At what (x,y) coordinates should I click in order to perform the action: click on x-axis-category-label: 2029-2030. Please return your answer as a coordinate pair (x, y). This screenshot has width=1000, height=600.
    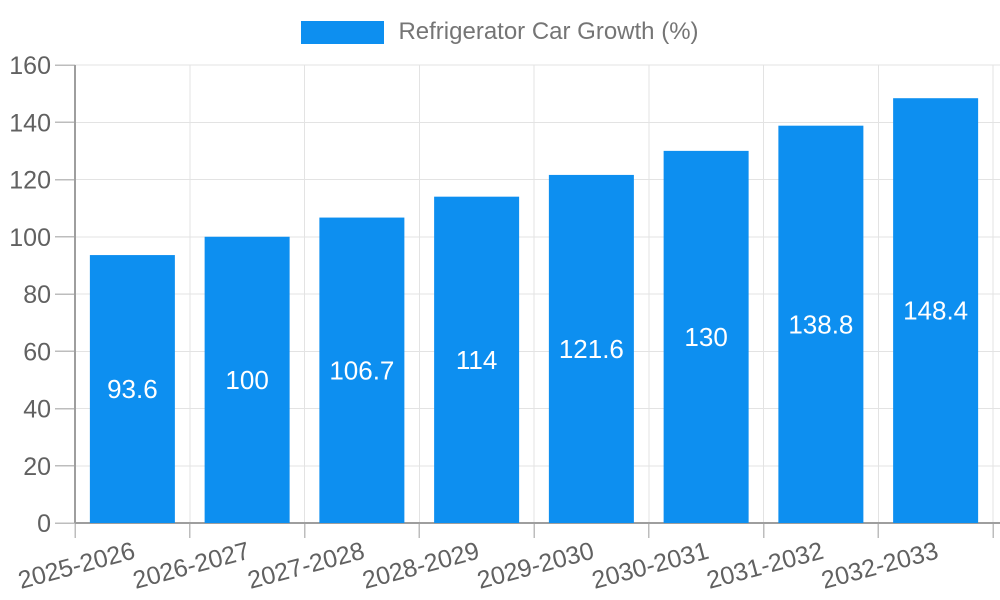
    Looking at the image, I should click on (535, 566).